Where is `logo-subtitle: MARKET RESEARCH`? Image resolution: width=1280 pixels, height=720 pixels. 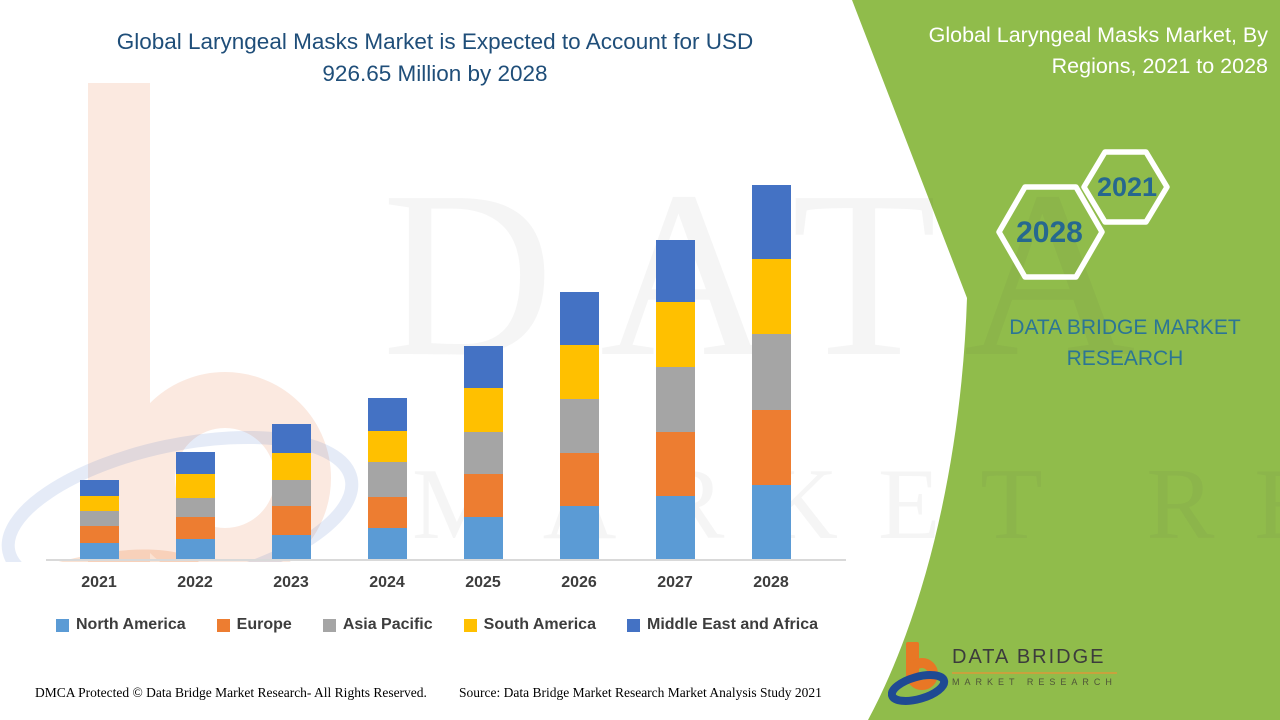 logo-subtitle: MARKET RESEARCH is located at coordinates (1034, 682).